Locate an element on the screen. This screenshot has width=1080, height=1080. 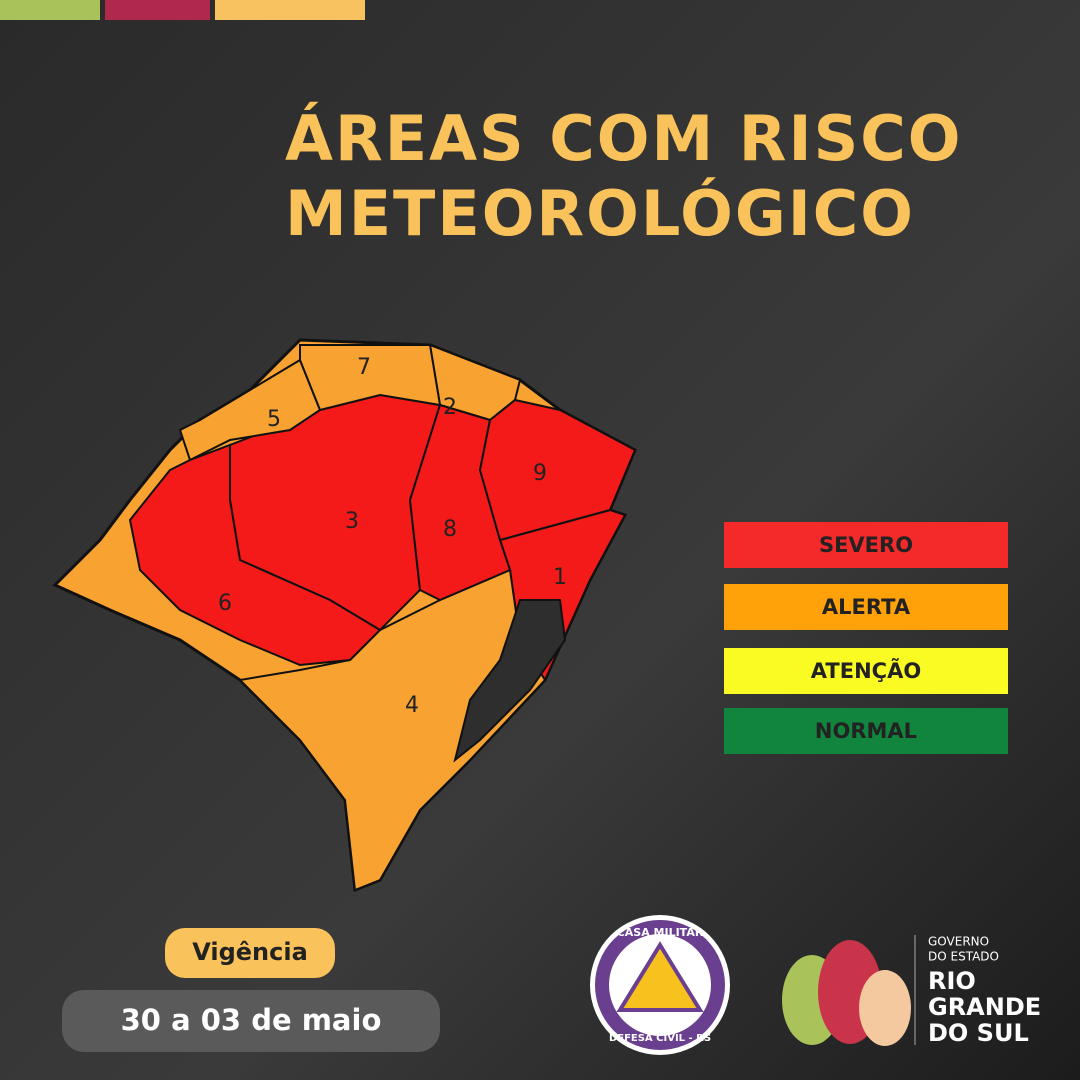
title-line: ÁREAS COM RISCO is located at coordinates (623, 138).